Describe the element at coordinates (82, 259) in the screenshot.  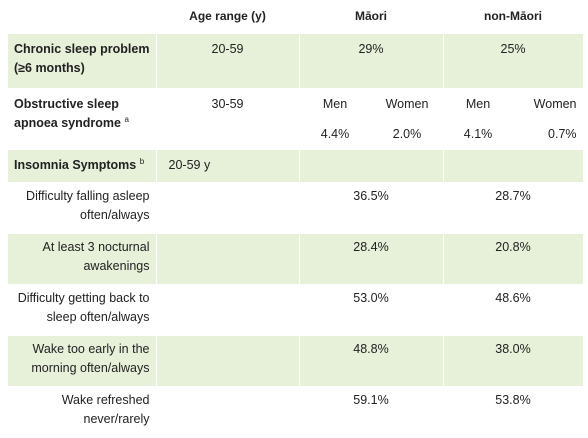
I see `row-label-symptom: At least 3 nocturnal awakenings` at that location.